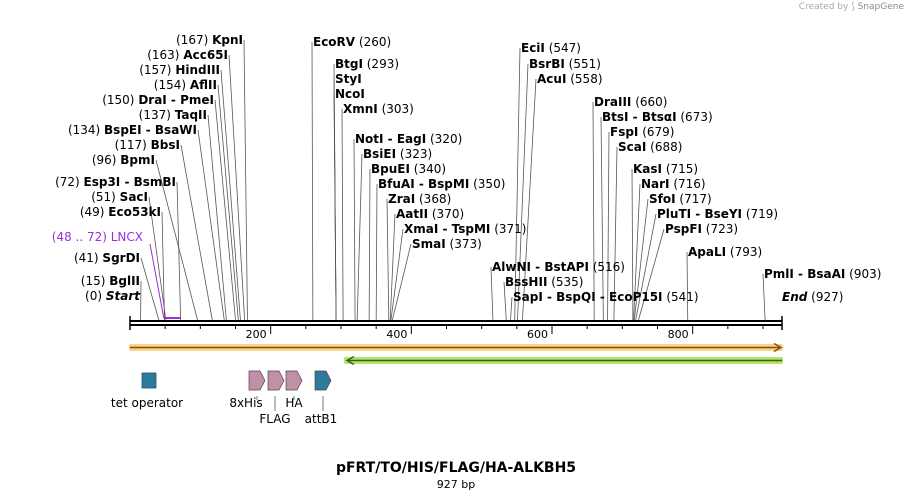 The image size is (912, 500). What do you see at coordinates (680, 169) in the screenshot?
I see `enzyme-position: (715)` at bounding box center [680, 169].